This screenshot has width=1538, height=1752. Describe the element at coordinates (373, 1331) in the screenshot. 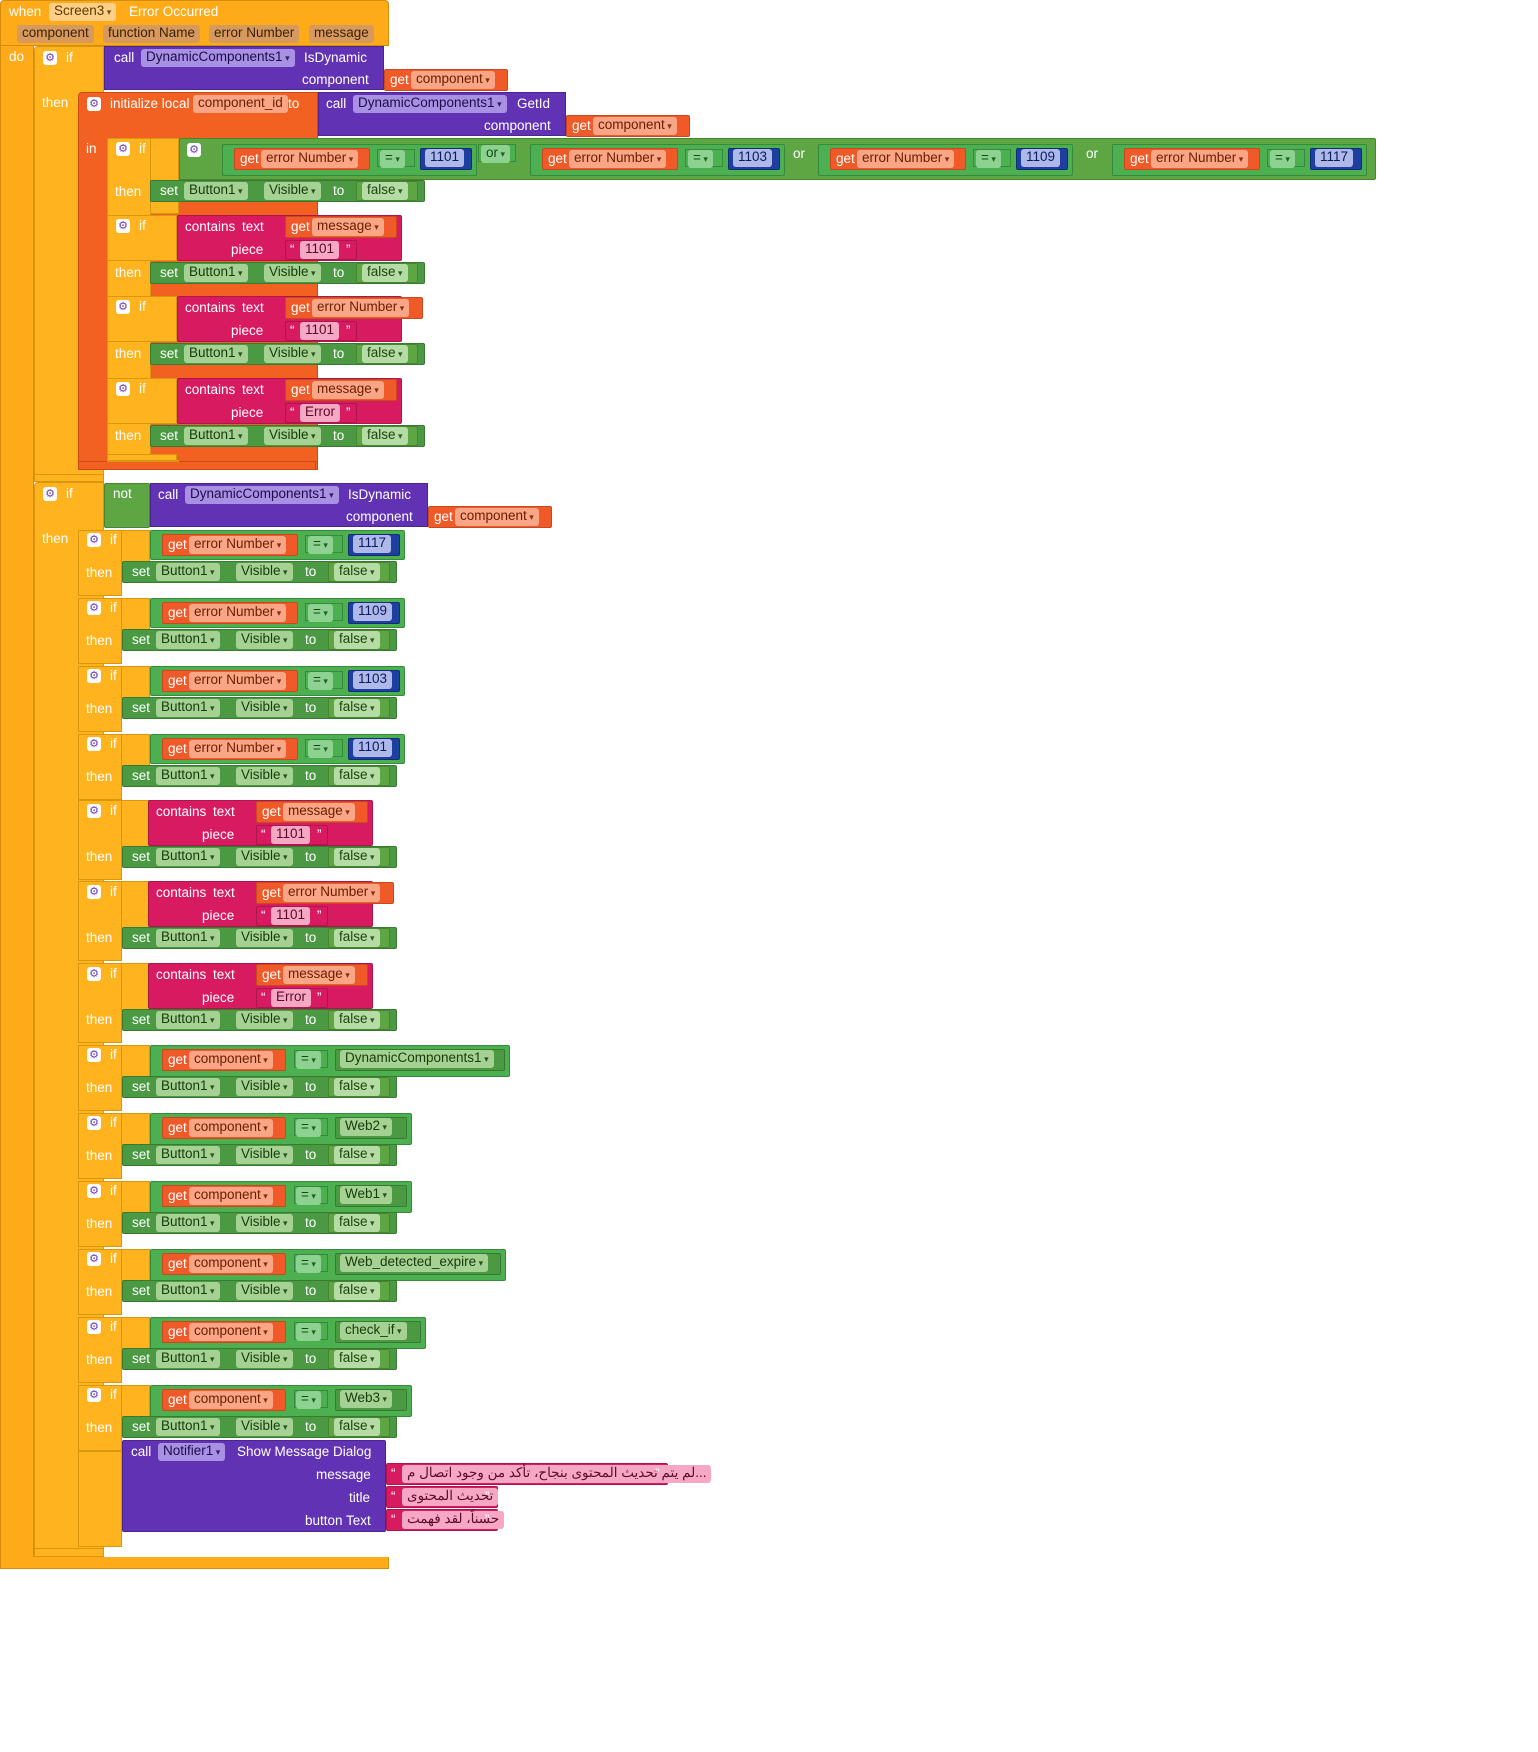

I see `component-dropdown-4: check_if` at that location.